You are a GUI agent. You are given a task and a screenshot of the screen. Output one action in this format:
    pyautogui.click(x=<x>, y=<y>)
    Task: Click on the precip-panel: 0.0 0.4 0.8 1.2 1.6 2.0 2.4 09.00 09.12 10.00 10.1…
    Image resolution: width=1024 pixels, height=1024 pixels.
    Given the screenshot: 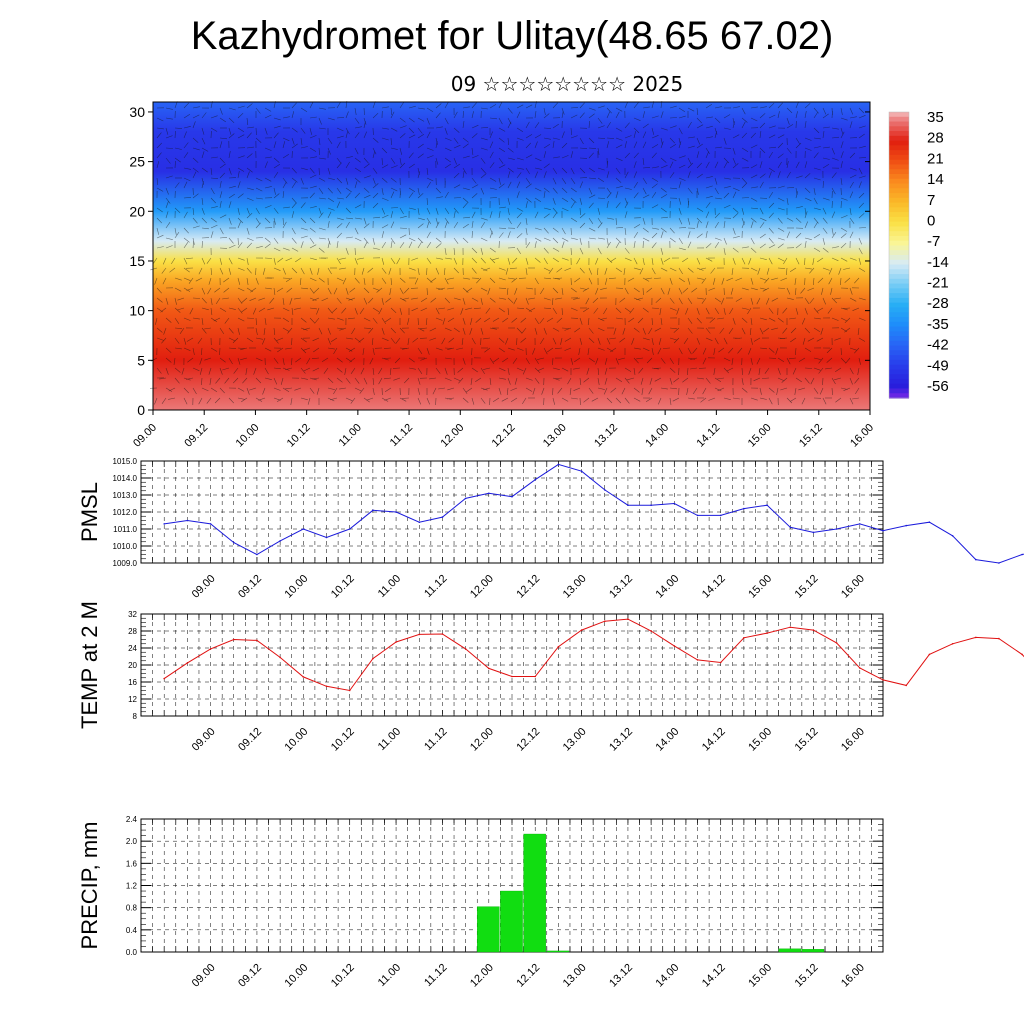 What is the action you would take?
    pyautogui.click(x=480, y=902)
    